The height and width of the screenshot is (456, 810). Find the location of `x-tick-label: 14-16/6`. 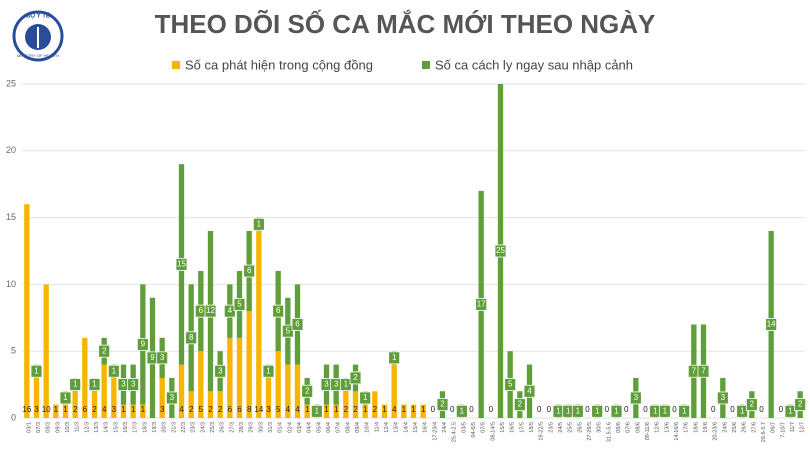

x-tick-label: 14-16/6 is located at coordinates (677, 431).